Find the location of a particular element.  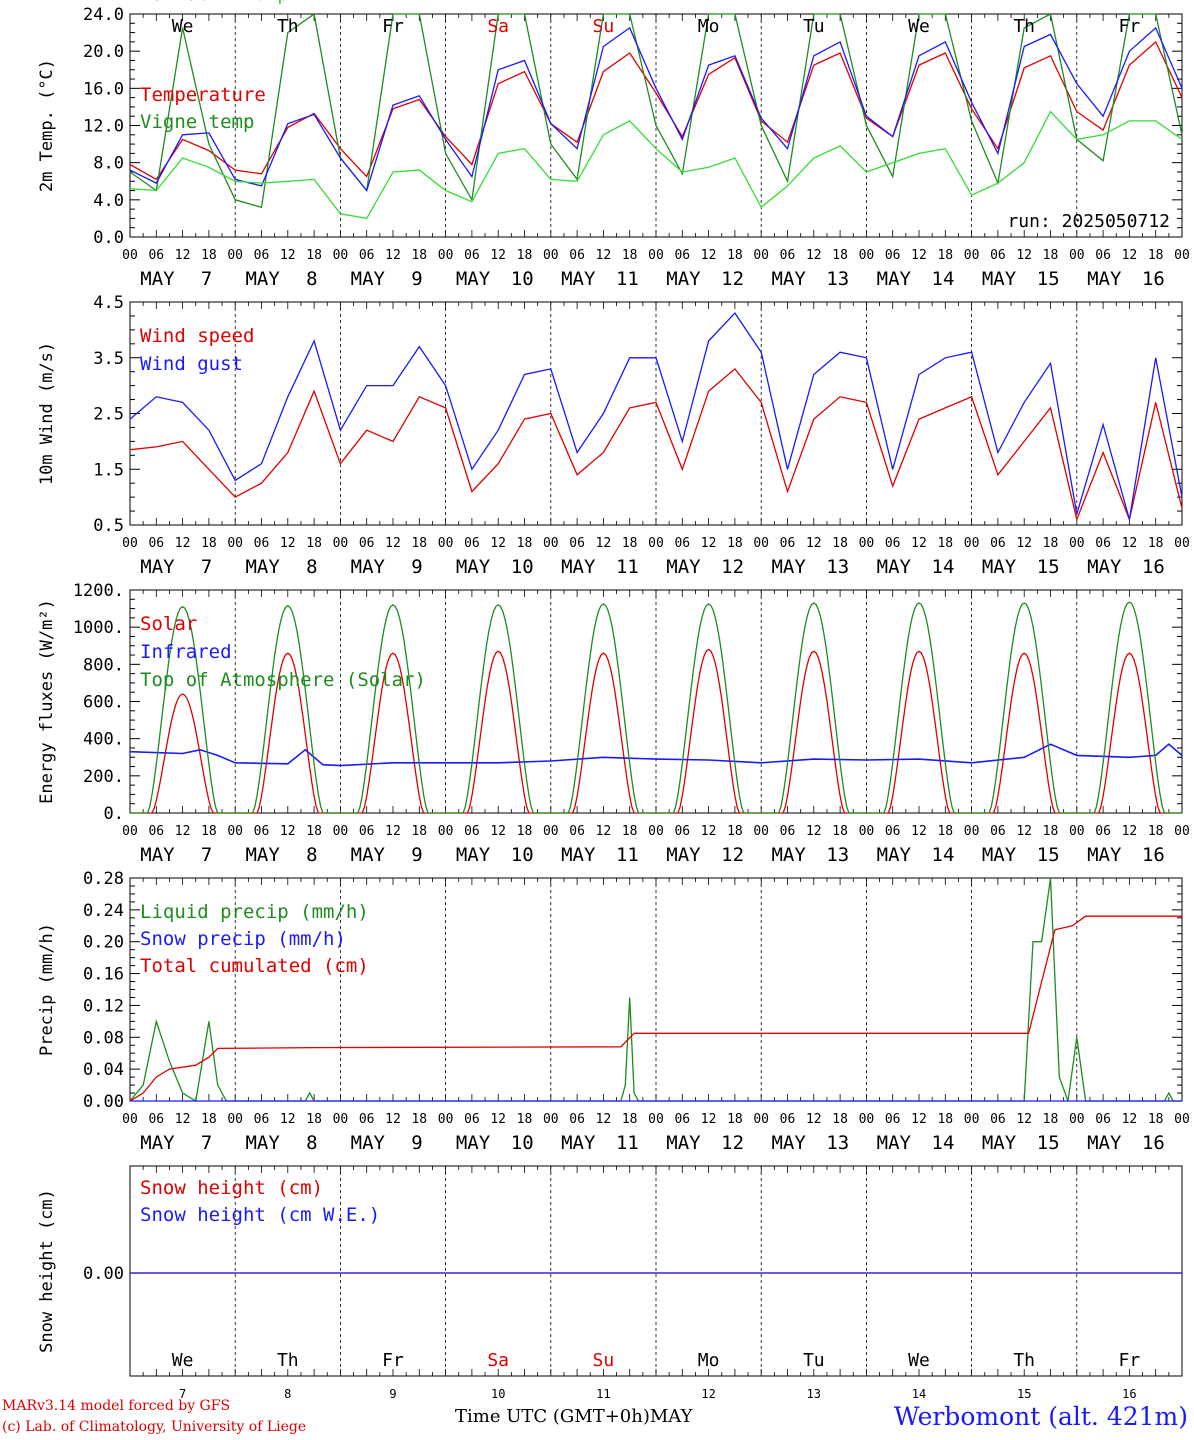

run-annotation: run: 2025050712 is located at coordinates (1088, 221).